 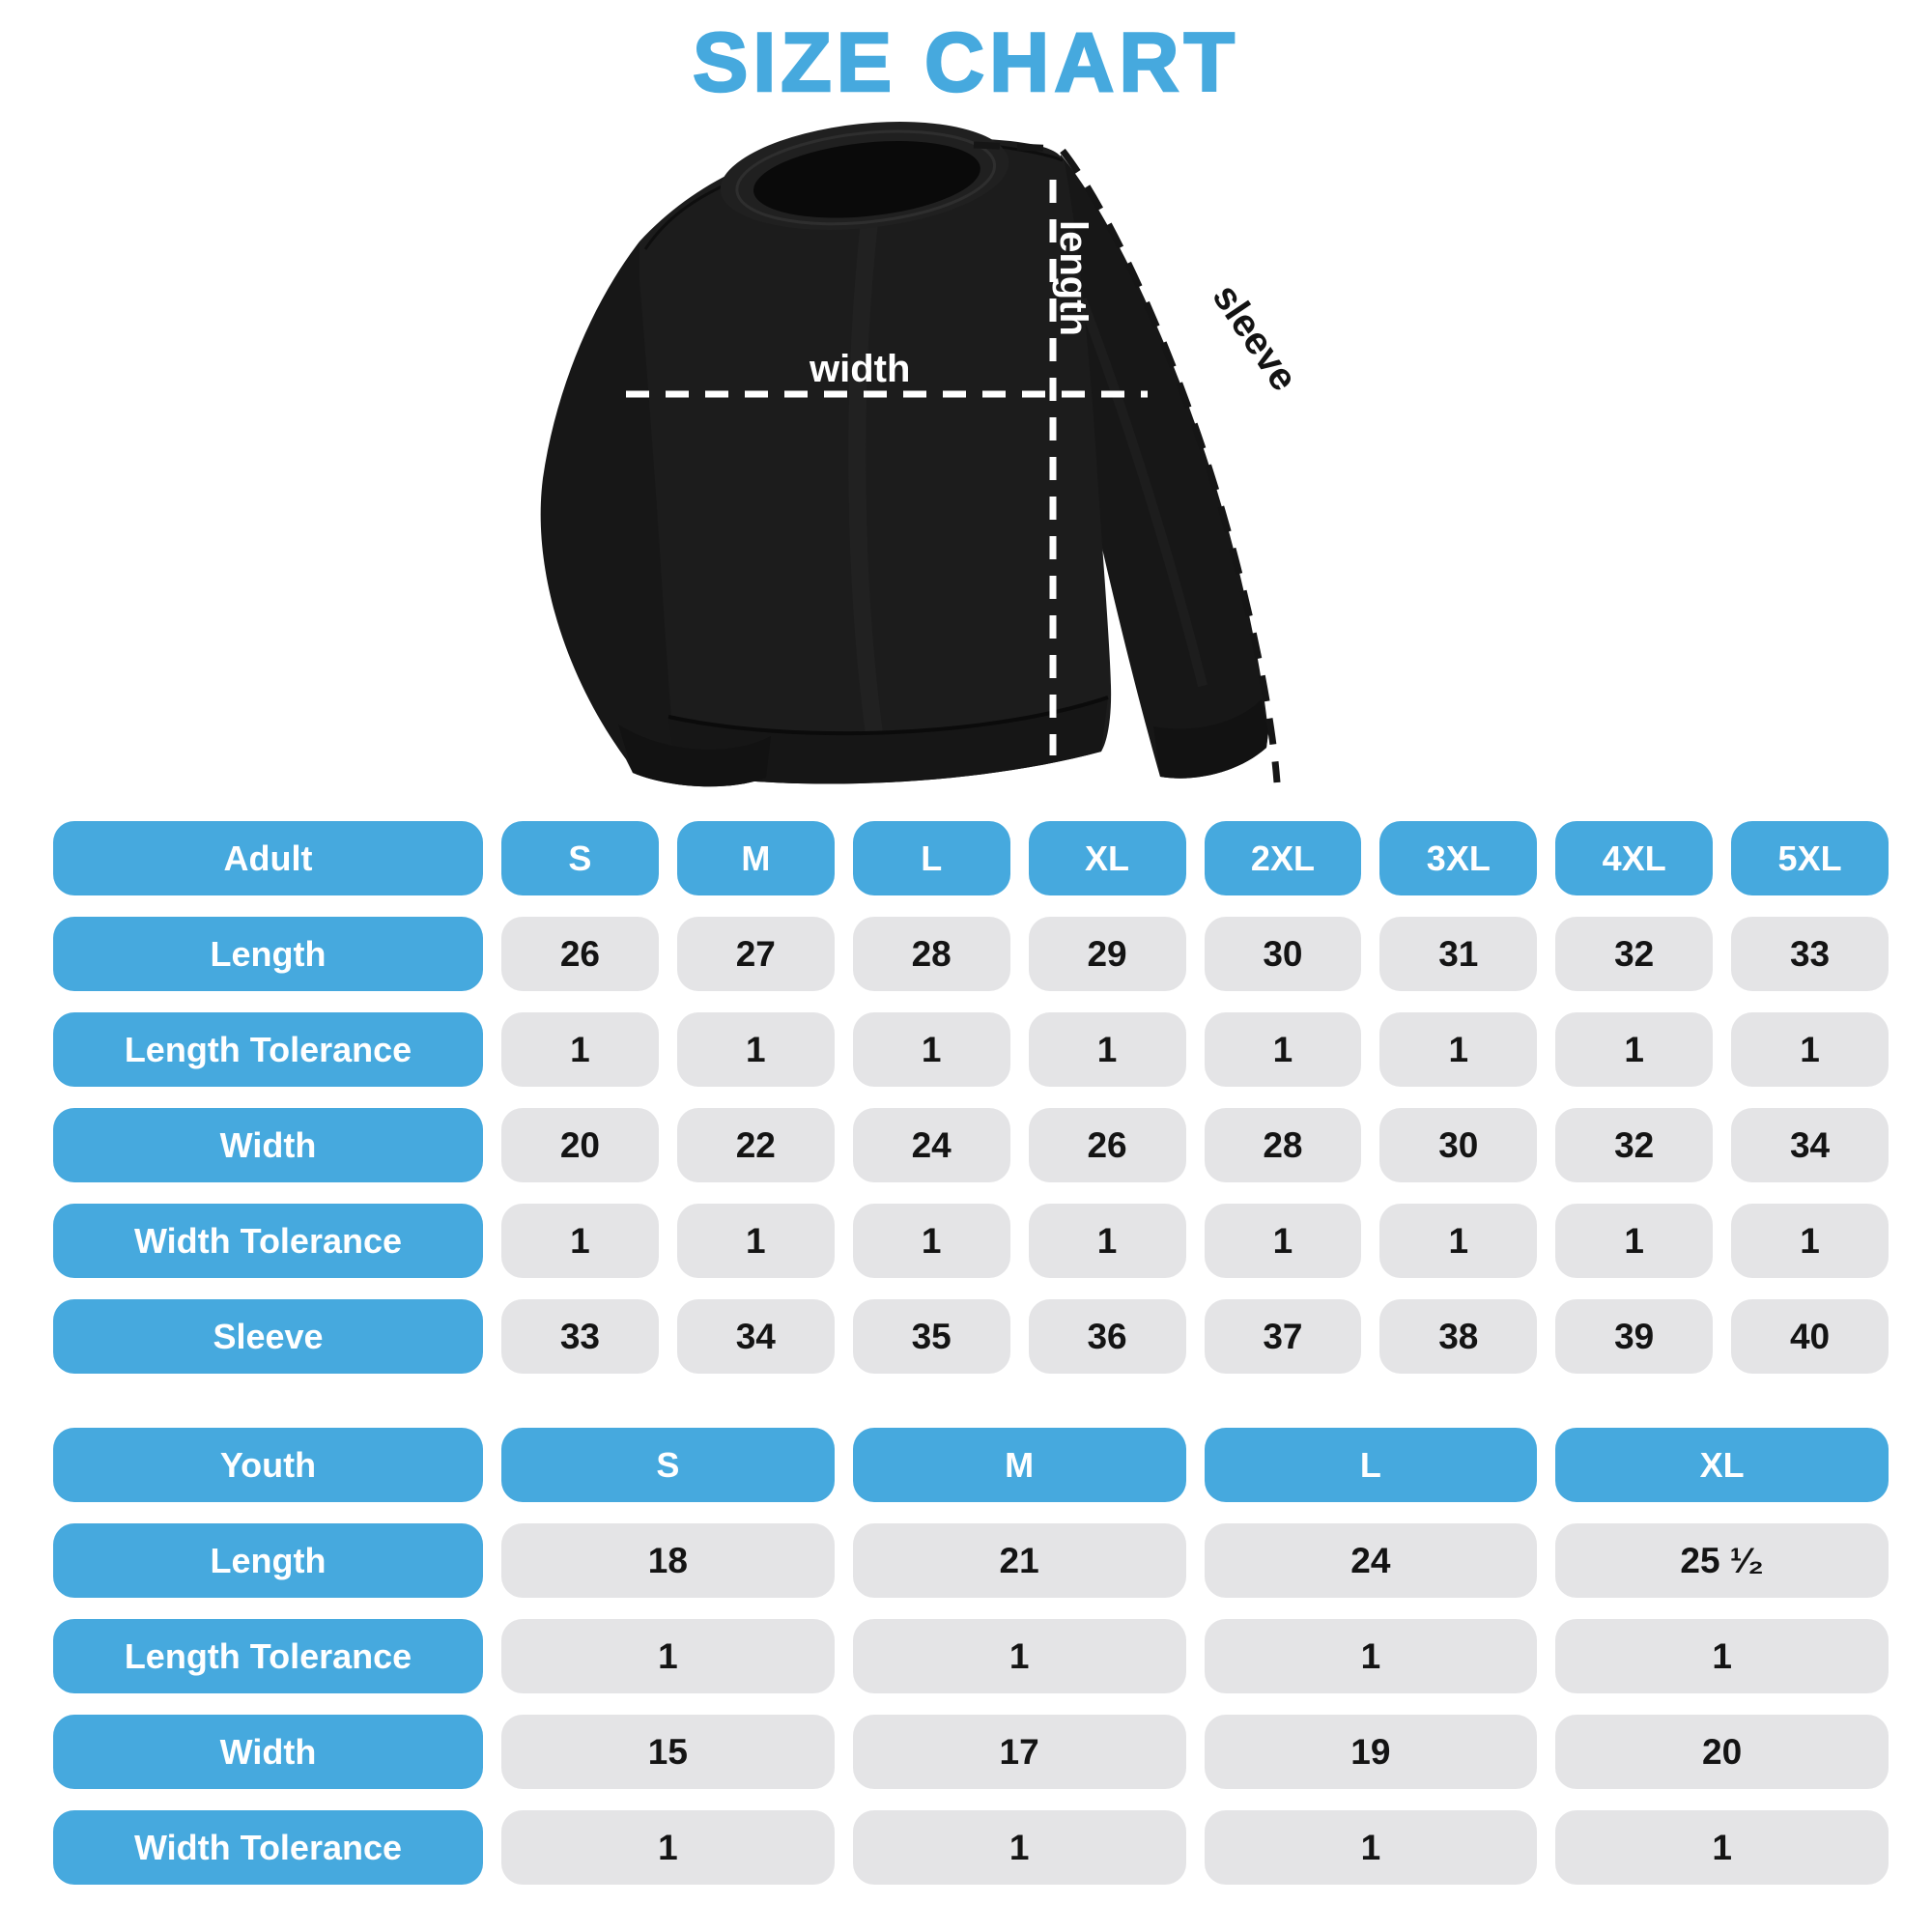 I want to click on adult-sleeve-cell: 39, so click(x=1634, y=1336).